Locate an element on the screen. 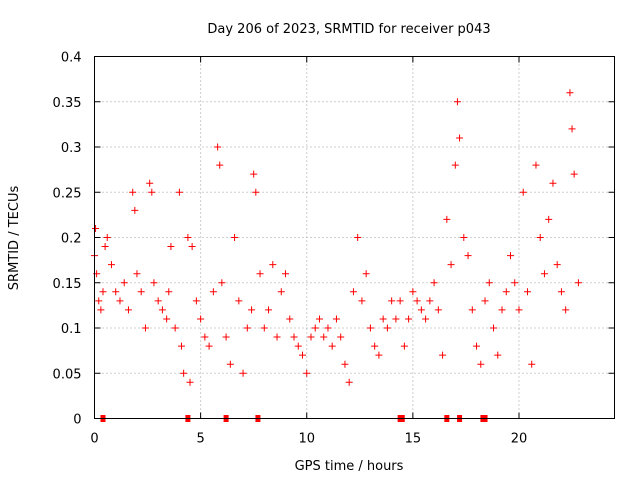 Image resolution: width=640 pixels, height=480 pixels. y-tick-label: 0.1 is located at coordinates (71, 329).